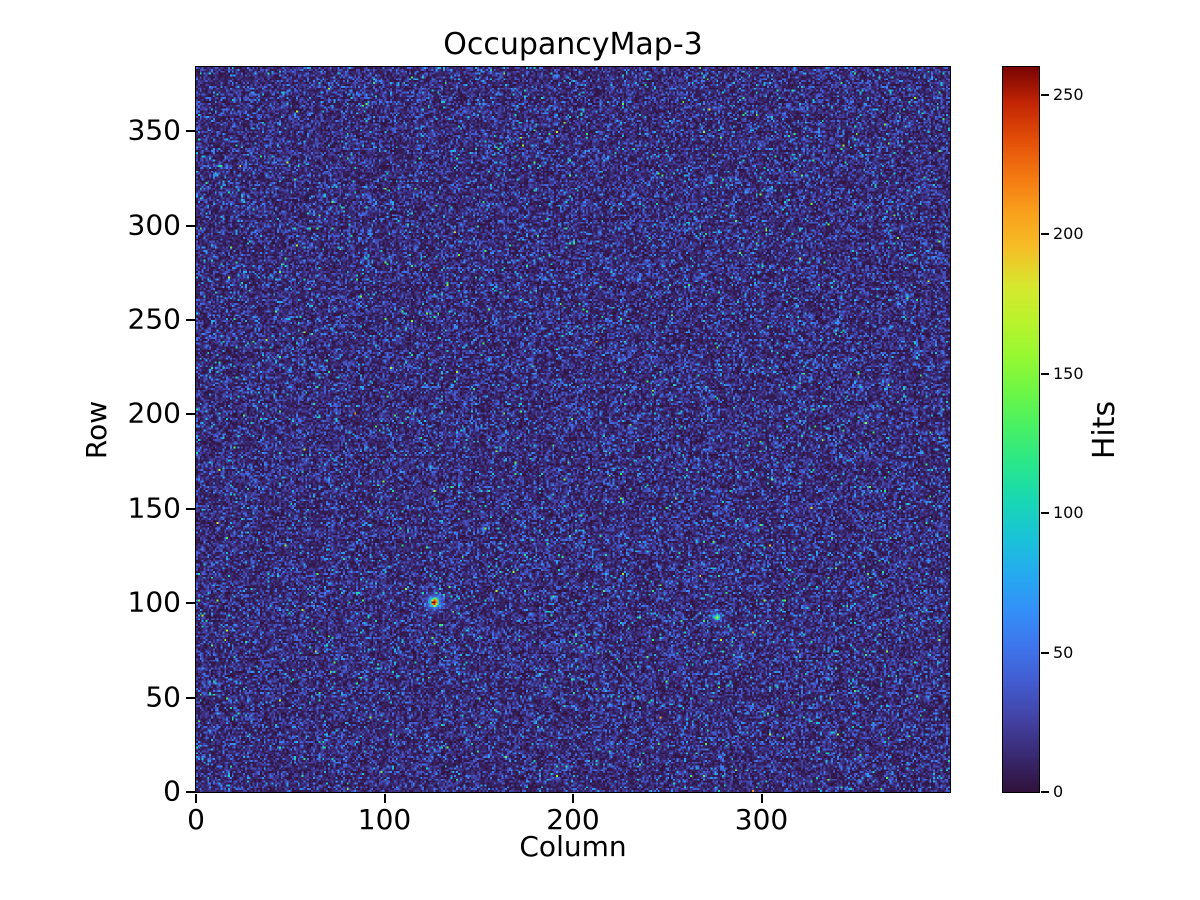 Image resolution: width=1200 pixels, height=900 pixels. What do you see at coordinates (1068, 94) in the screenshot?
I see `colorbar-tick-label: 250` at bounding box center [1068, 94].